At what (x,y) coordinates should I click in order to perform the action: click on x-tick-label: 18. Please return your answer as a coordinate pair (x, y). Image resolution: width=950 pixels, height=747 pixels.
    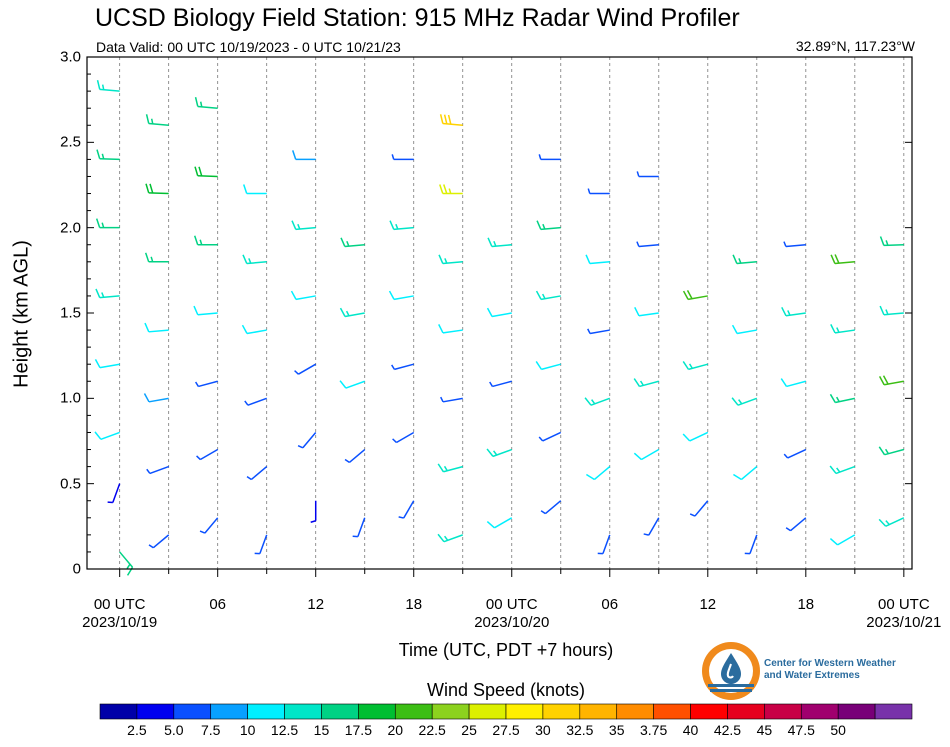
    Looking at the image, I should click on (414, 604).